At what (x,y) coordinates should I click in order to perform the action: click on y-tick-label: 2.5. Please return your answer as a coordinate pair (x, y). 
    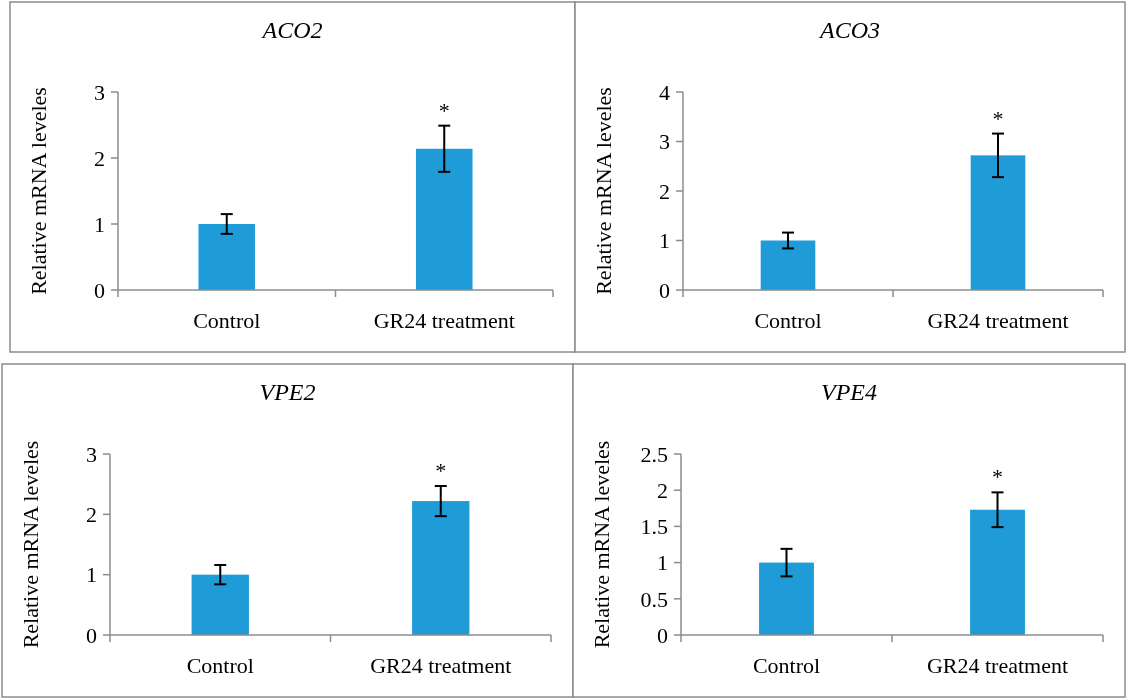
    Looking at the image, I should click on (654, 454).